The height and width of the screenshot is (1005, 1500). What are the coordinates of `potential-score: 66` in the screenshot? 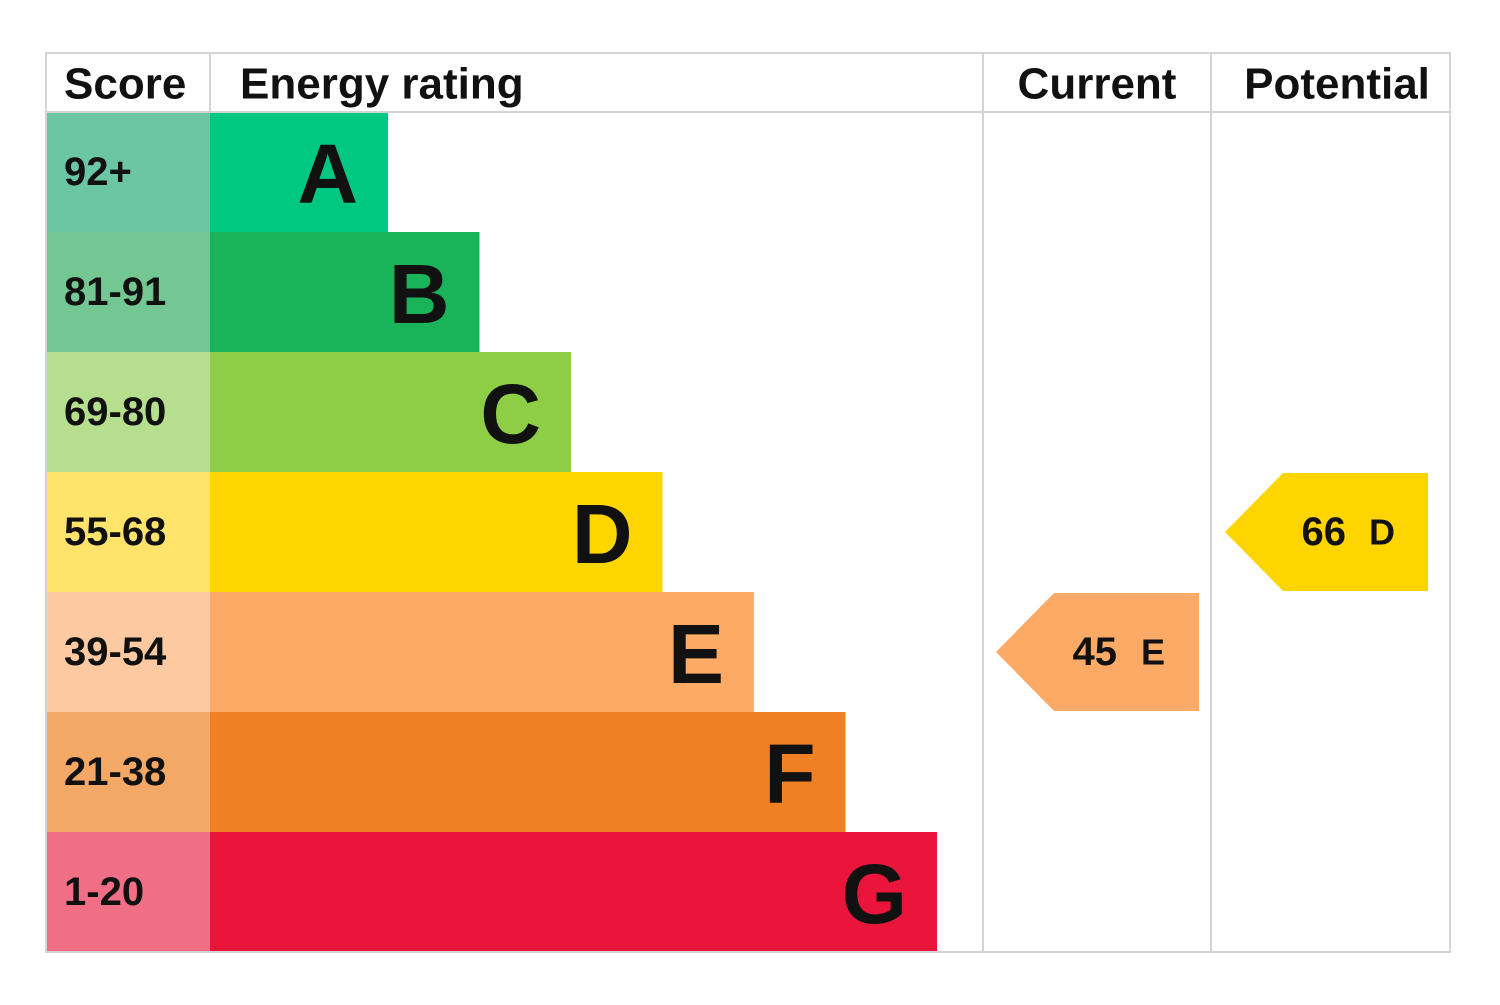 It's located at (1324, 532).